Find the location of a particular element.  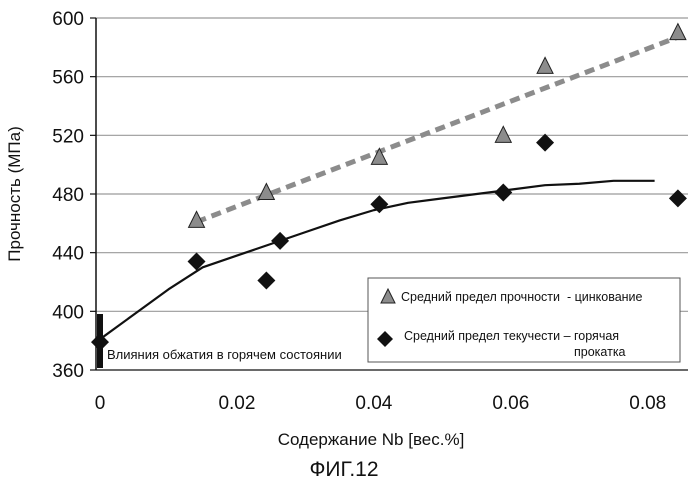

y-tick-label: 560 is located at coordinates (68, 78).